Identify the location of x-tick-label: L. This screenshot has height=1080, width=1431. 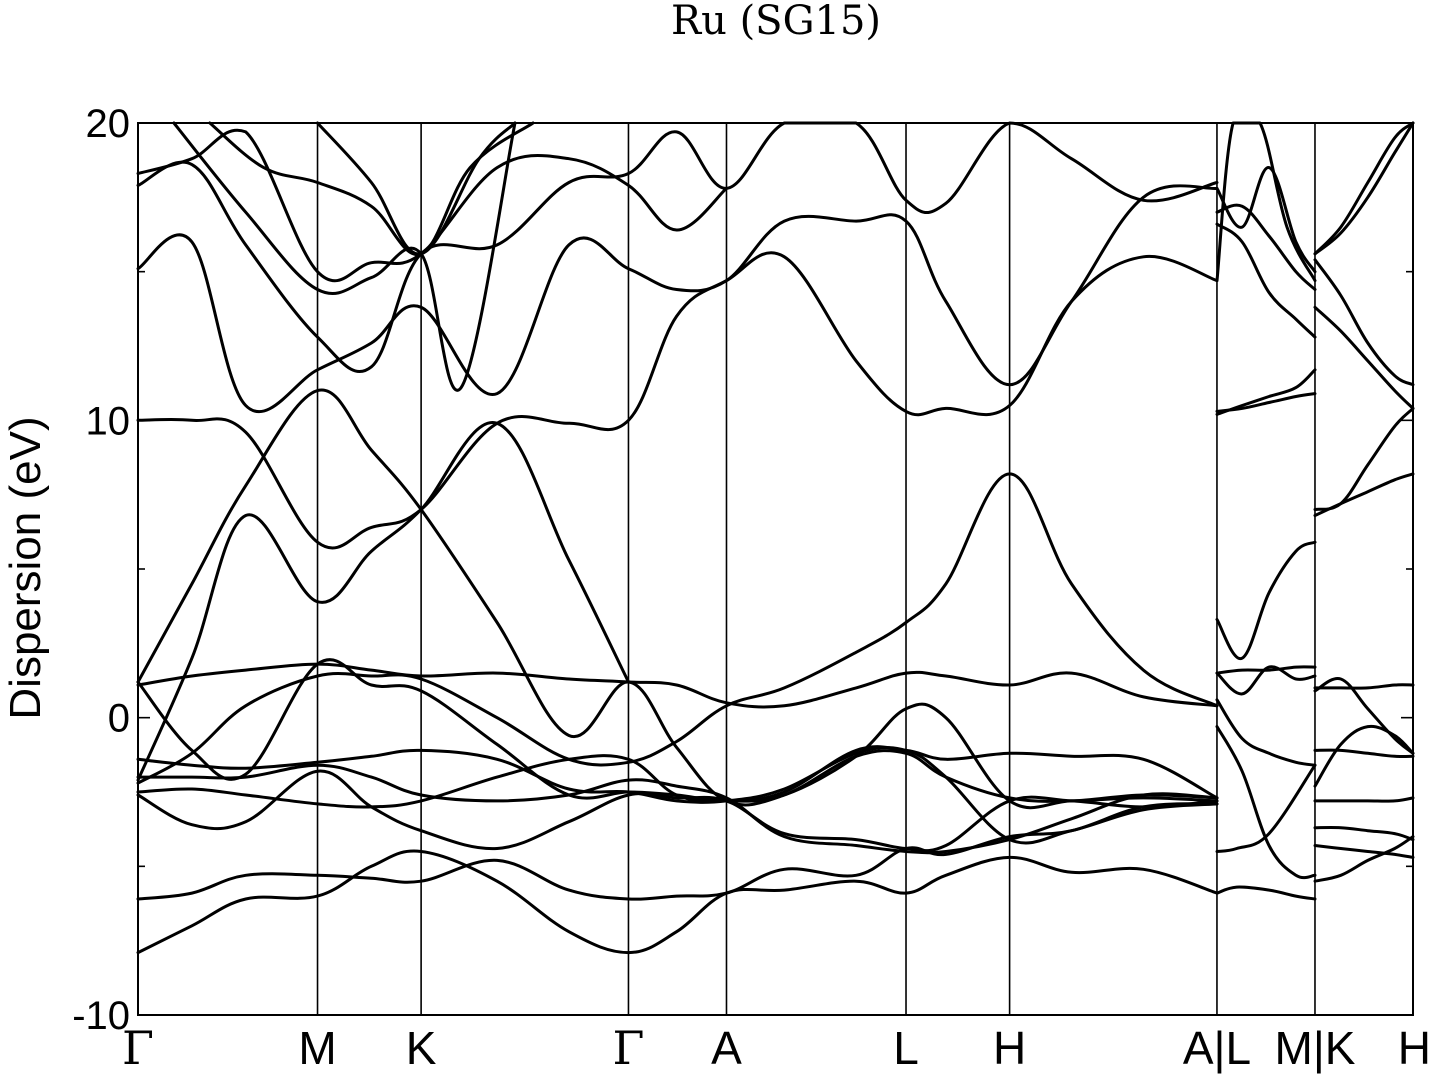
(906, 1048).